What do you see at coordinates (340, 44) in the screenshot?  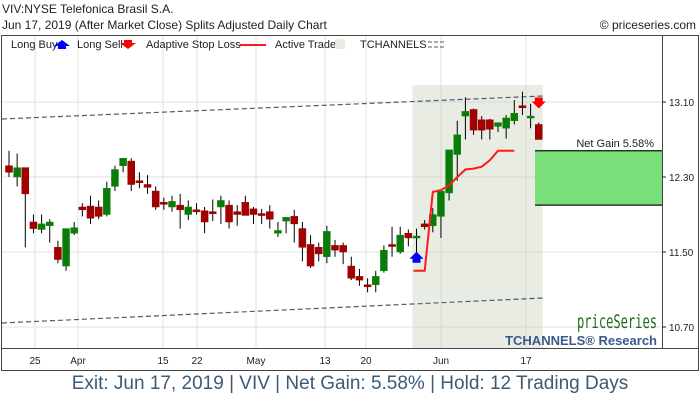 I see `active-trade-swatch` at bounding box center [340, 44].